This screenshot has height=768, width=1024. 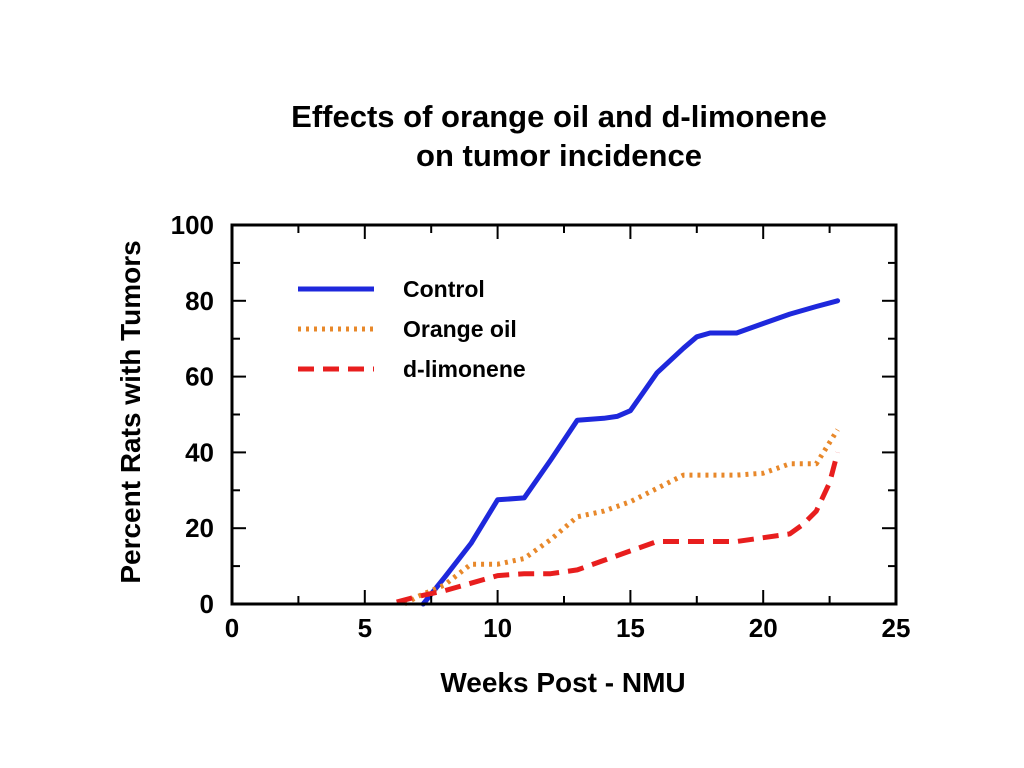 I want to click on x-axis-label: Weeks Post - NMU, so click(x=562, y=682).